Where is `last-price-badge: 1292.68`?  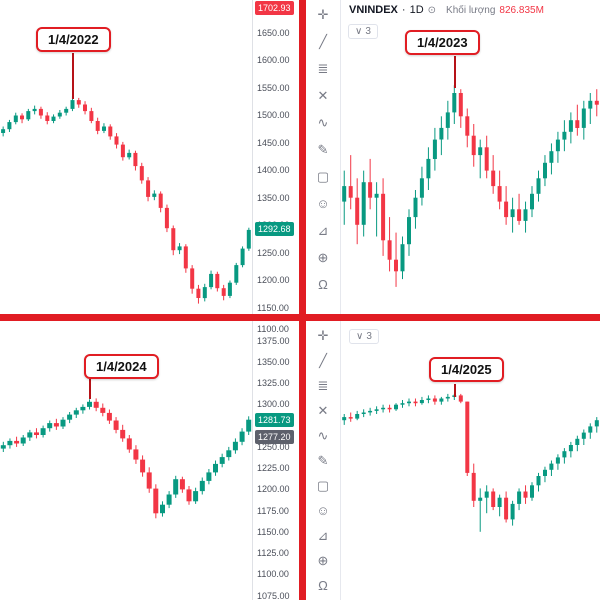 last-price-badge: 1292.68 is located at coordinates (274, 229).